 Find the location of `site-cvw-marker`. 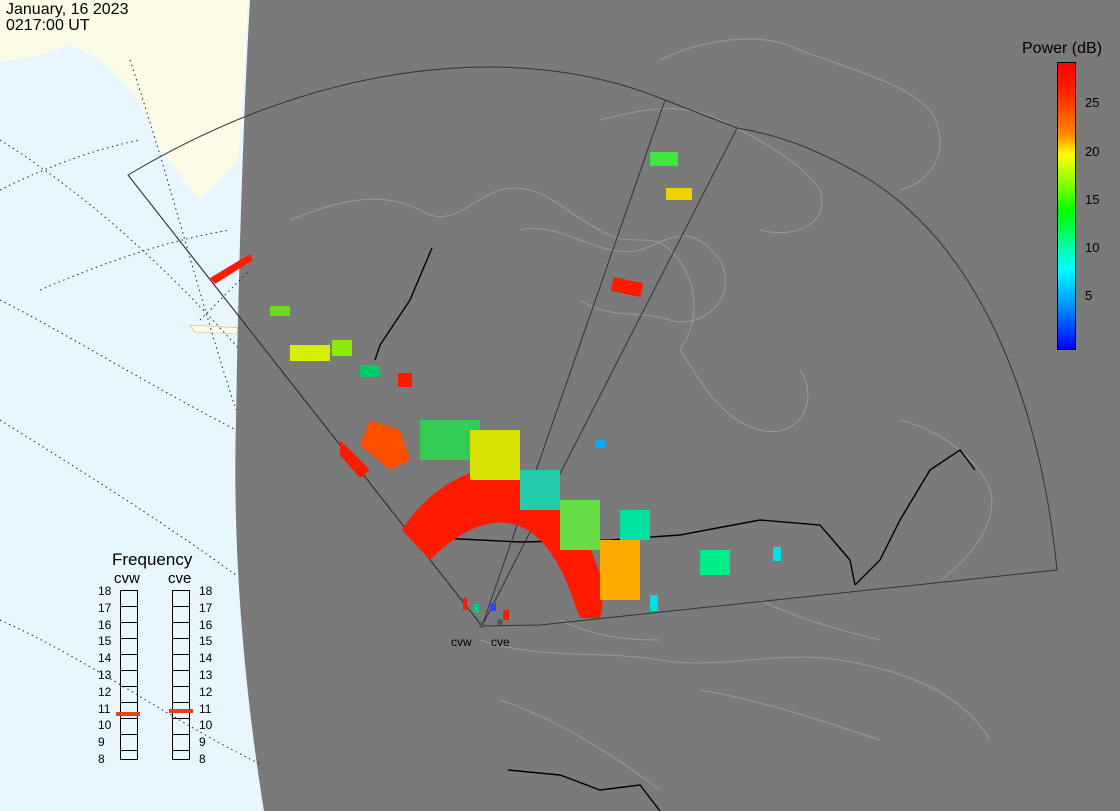

site-cvw-marker is located at coordinates (482, 625).